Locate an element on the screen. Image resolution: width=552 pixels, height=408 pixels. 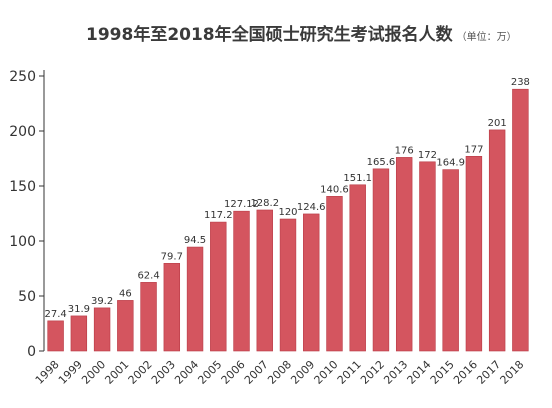
y-axis: 0 50 100 150 200 250 is located at coordinates (27, 214).